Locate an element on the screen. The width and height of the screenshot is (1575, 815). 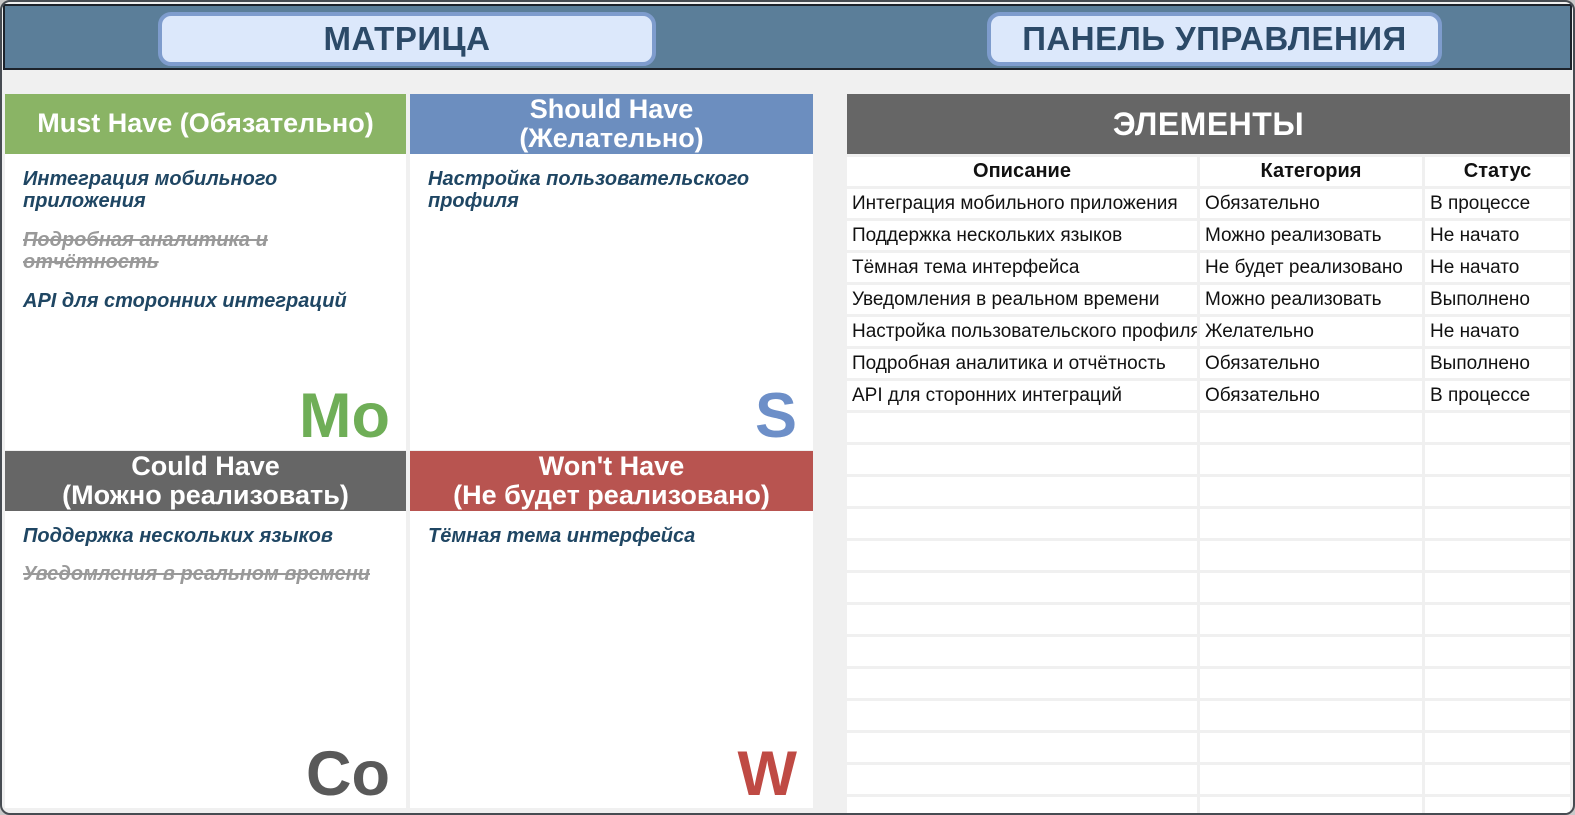
matrix-item: Поддержка нескольких языков is located at coordinates (178, 536).